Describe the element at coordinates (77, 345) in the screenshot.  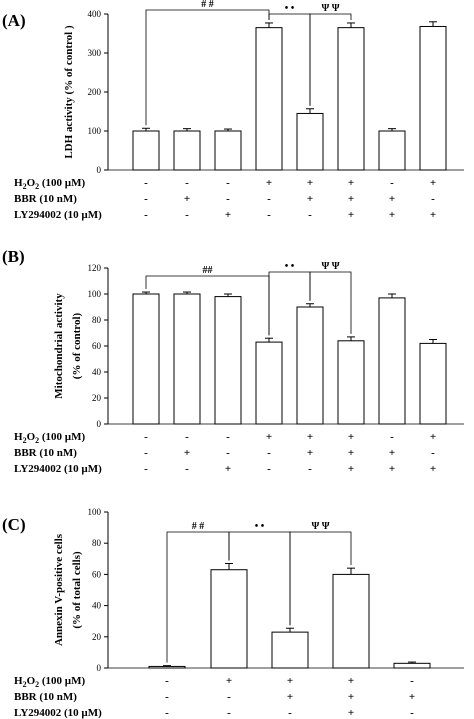
I see `y-axis-label-2: (% of control)` at that location.